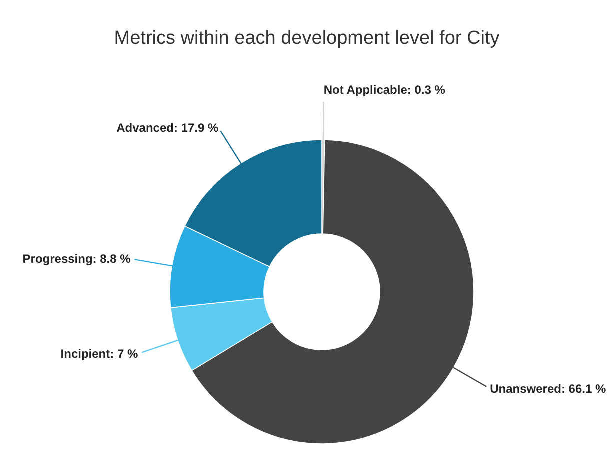 The width and height of the screenshot is (607, 453). Describe the element at coordinates (548, 389) in the screenshot. I see `slice-label: Unanswered: 66.1 %` at that location.